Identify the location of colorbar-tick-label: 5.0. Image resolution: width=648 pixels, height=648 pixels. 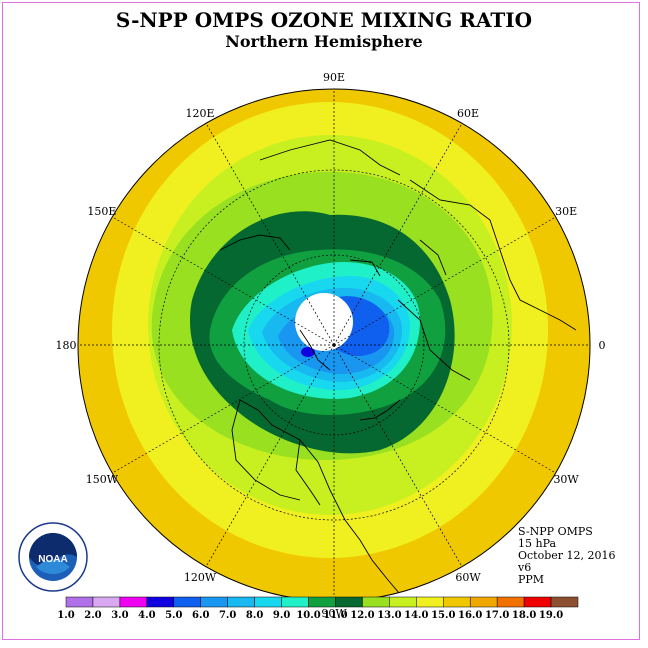
(173, 615).